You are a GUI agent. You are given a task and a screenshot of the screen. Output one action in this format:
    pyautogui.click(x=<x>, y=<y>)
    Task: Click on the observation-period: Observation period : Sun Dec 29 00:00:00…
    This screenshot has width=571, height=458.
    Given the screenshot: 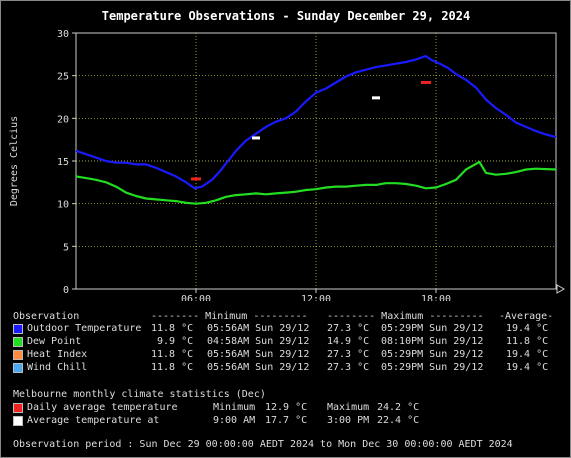 What is the action you would take?
    pyautogui.click(x=263, y=444)
    